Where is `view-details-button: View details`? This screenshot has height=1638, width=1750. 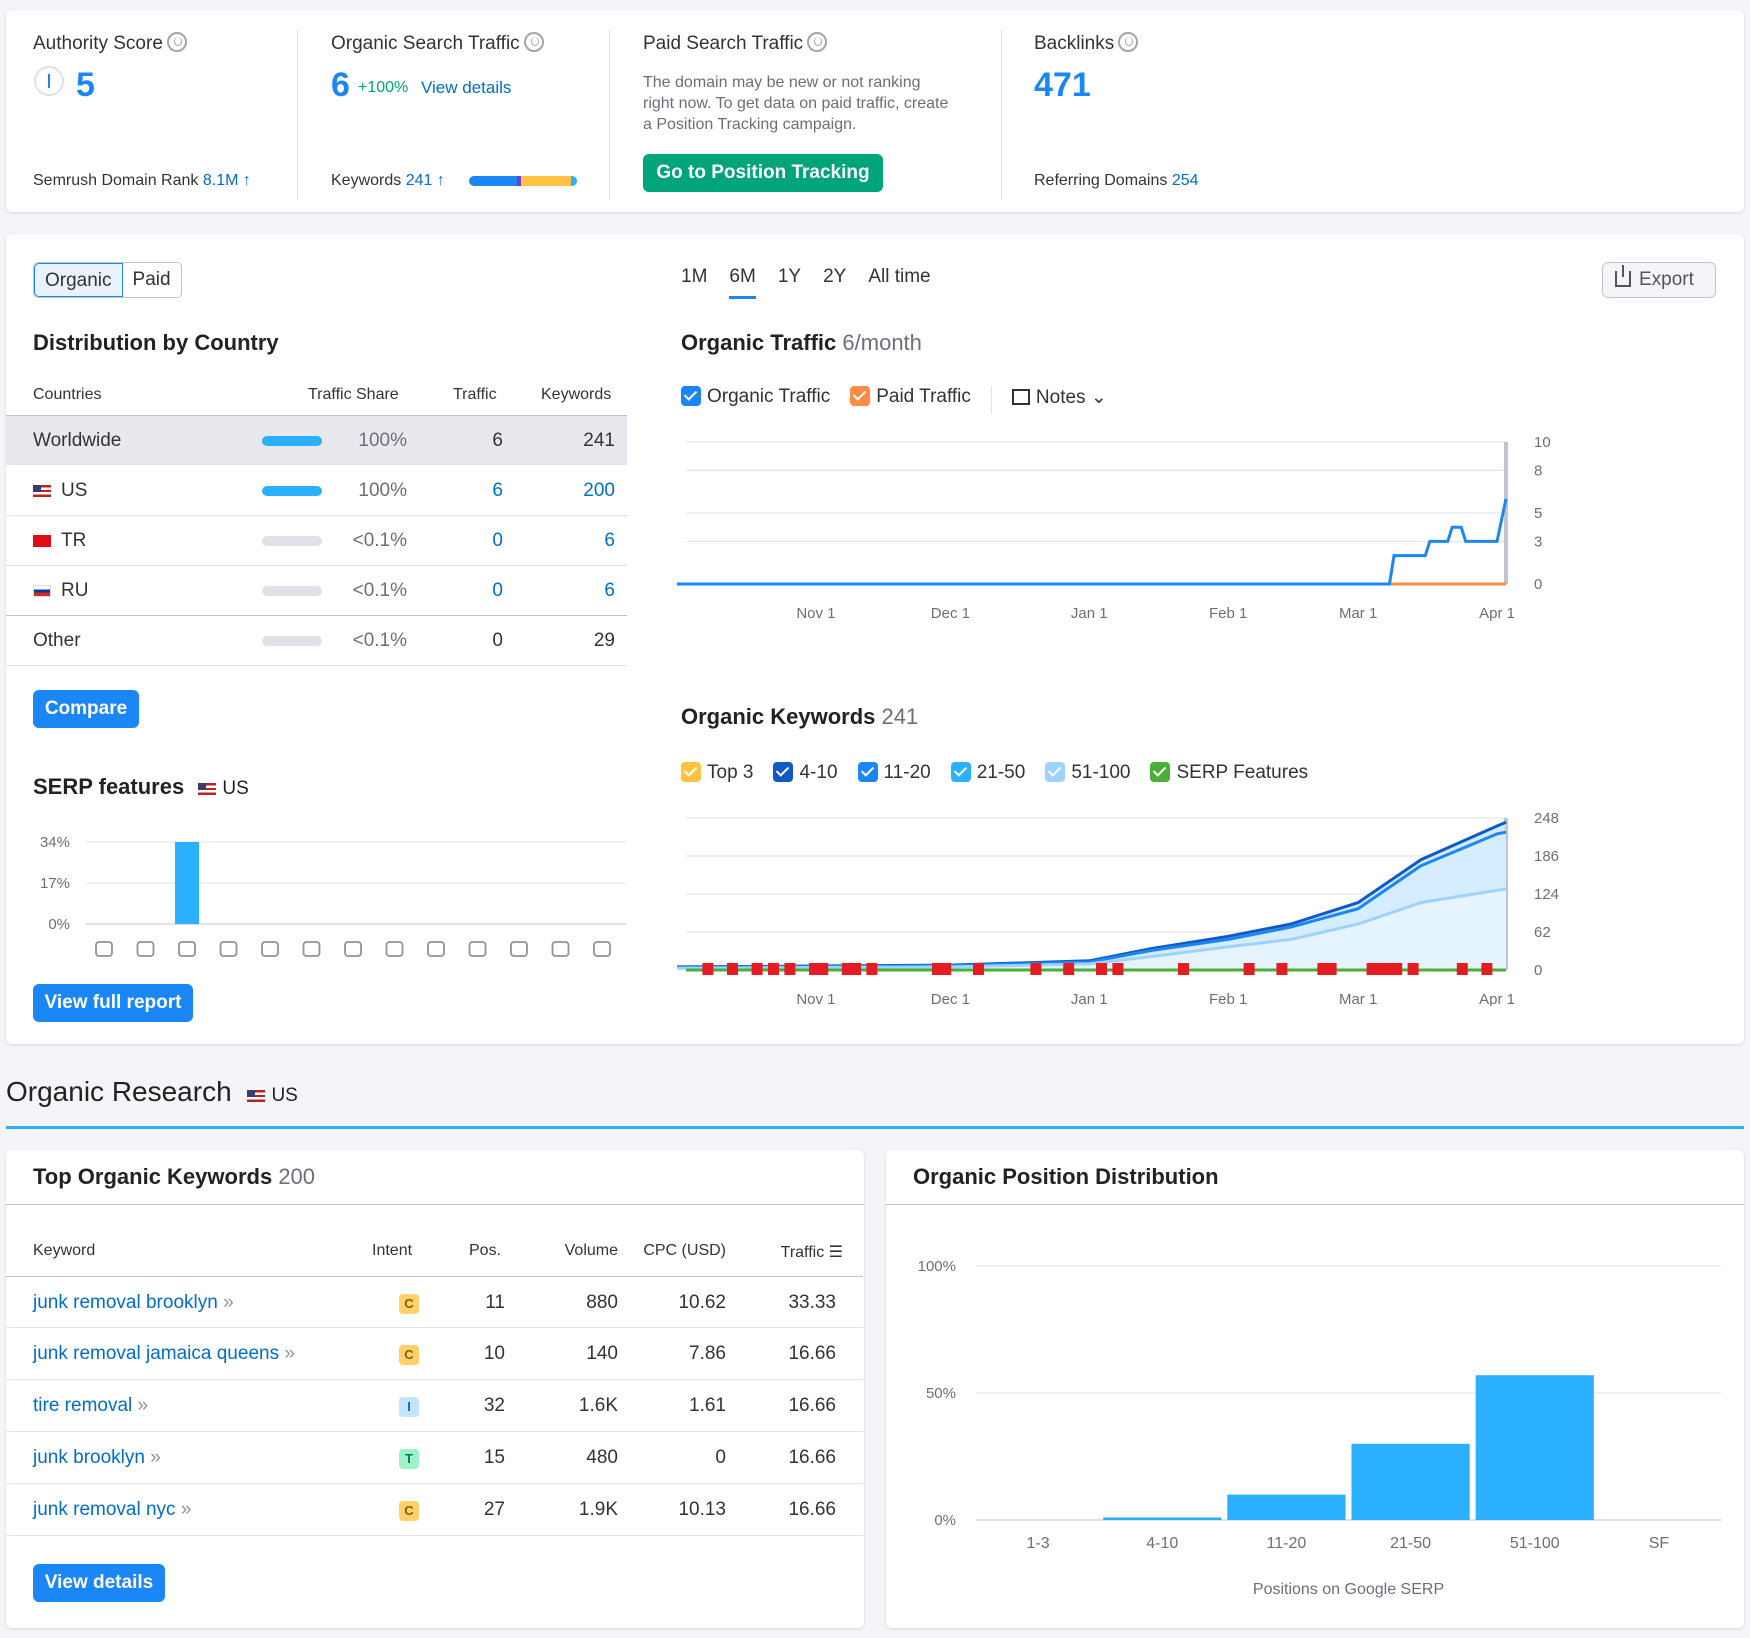
view-details-button: View details is located at coordinates (99, 1583).